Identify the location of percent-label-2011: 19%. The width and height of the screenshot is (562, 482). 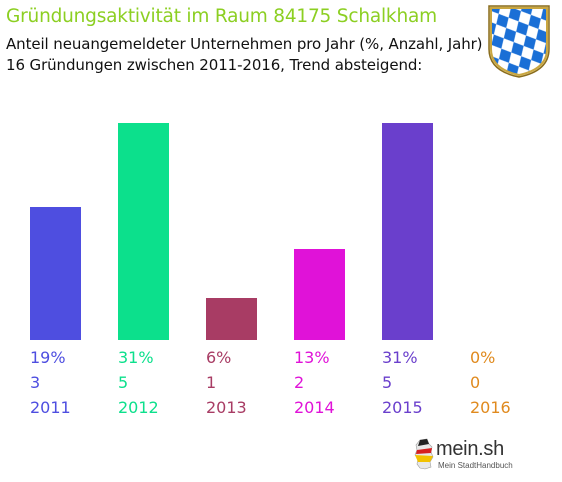
(48, 357).